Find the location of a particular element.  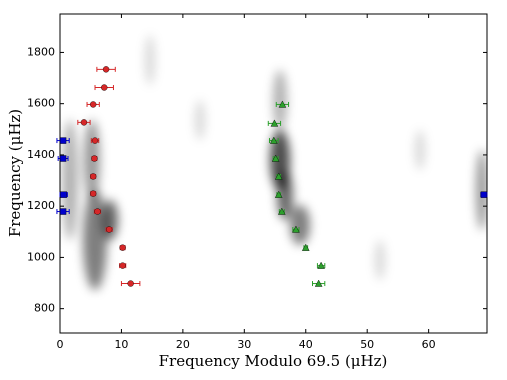

y-tick-label: 1400 is located at coordinates (41, 154).